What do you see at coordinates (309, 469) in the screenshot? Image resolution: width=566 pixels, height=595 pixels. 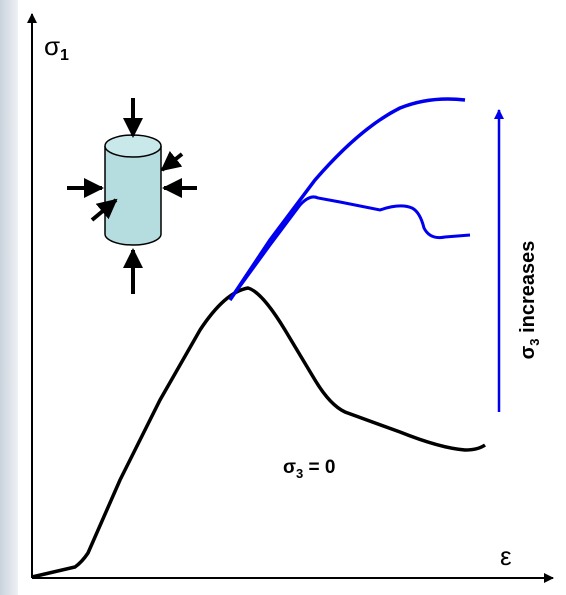 I see `curve-label: σ3 = 0` at bounding box center [309, 469].